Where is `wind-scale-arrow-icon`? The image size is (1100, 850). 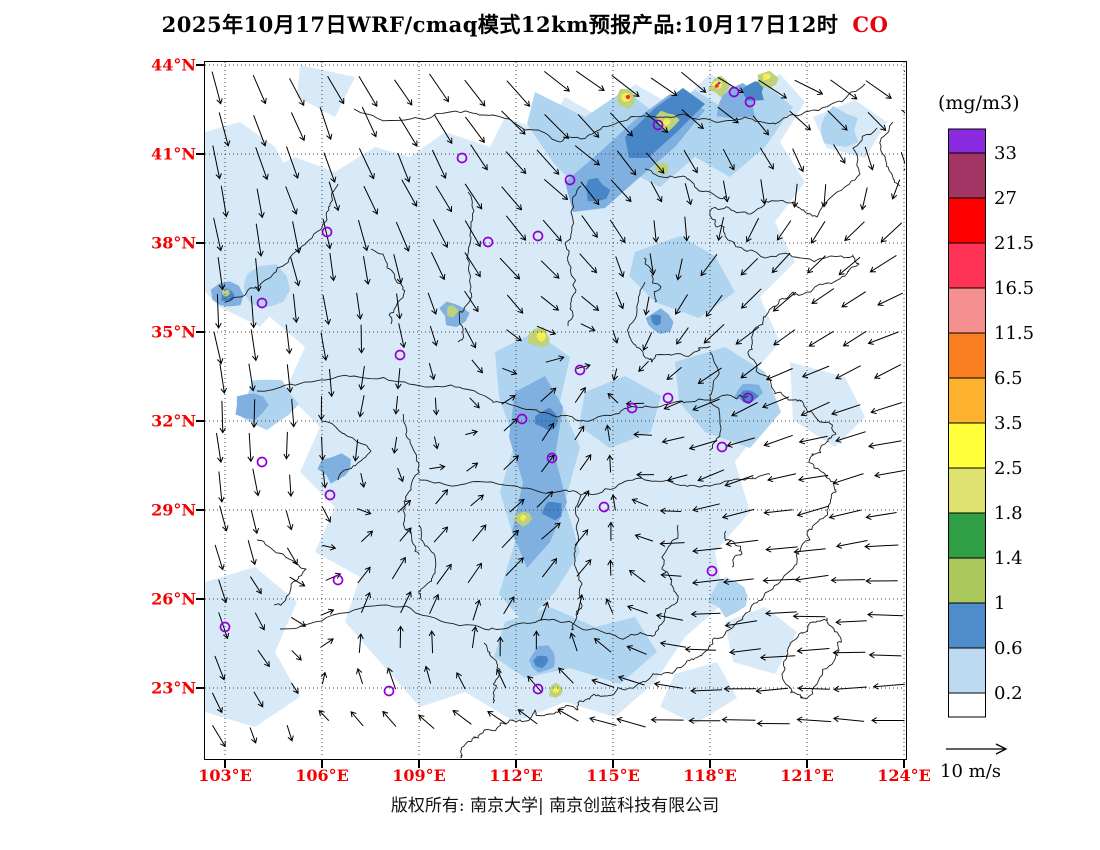 wind-scale-arrow-icon is located at coordinates (977, 749).